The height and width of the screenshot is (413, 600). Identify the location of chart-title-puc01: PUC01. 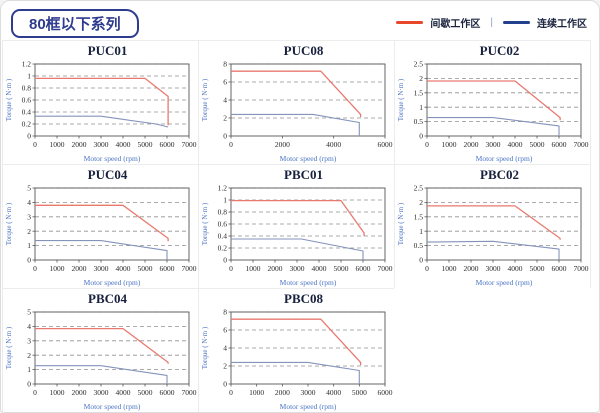
(107, 50).